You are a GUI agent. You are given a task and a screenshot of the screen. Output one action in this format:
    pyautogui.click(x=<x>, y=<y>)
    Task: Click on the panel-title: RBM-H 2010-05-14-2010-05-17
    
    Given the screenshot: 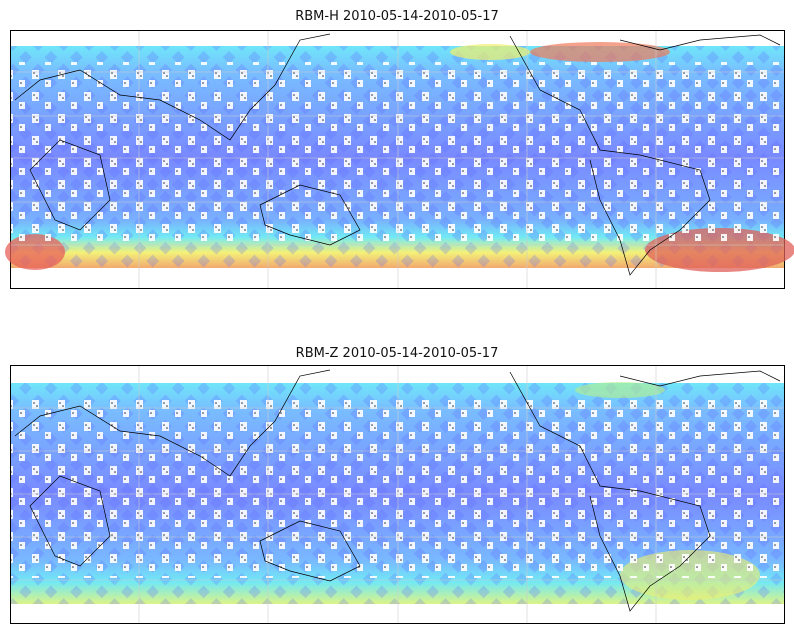 What is the action you would take?
    pyautogui.click(x=397, y=16)
    